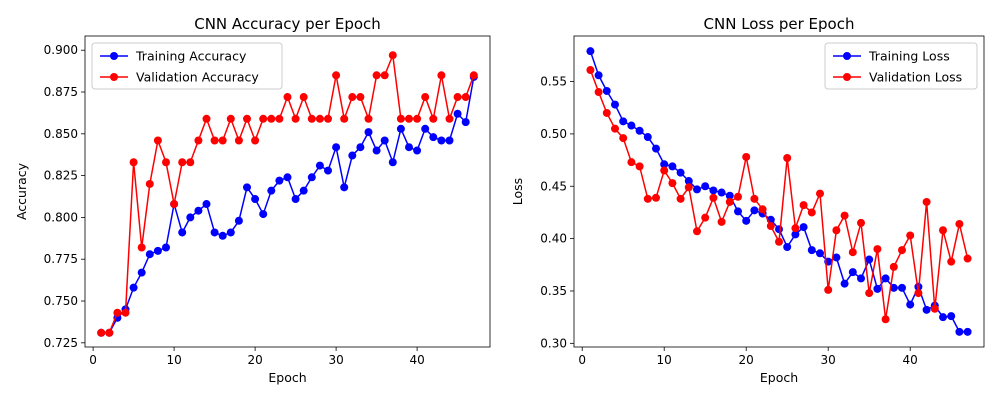 The width and height of the screenshot is (1000, 400). Describe the element at coordinates (61, 176) in the screenshot. I see `y-tick-label: 0.825` at that location.